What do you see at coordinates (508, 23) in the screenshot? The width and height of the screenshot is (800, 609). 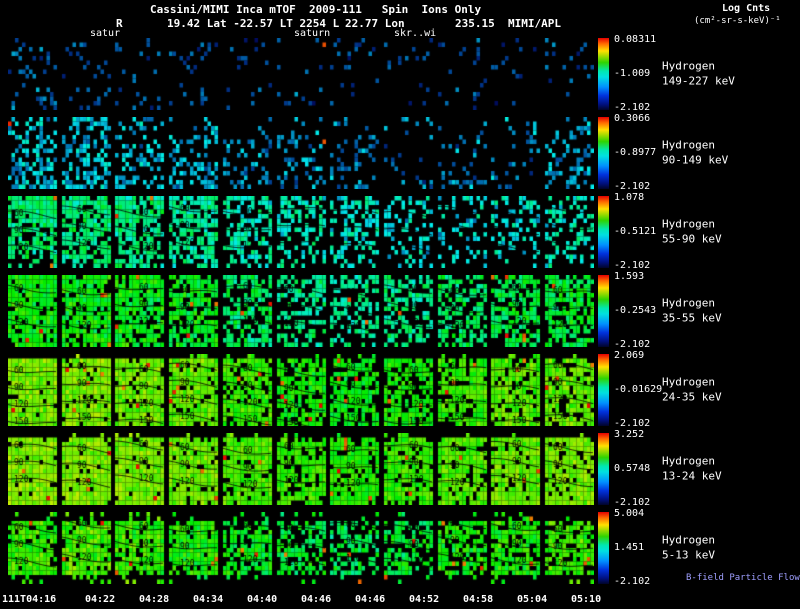 I see `status-mimi-apl: 235.15 MIMI/APL` at bounding box center [508, 23].